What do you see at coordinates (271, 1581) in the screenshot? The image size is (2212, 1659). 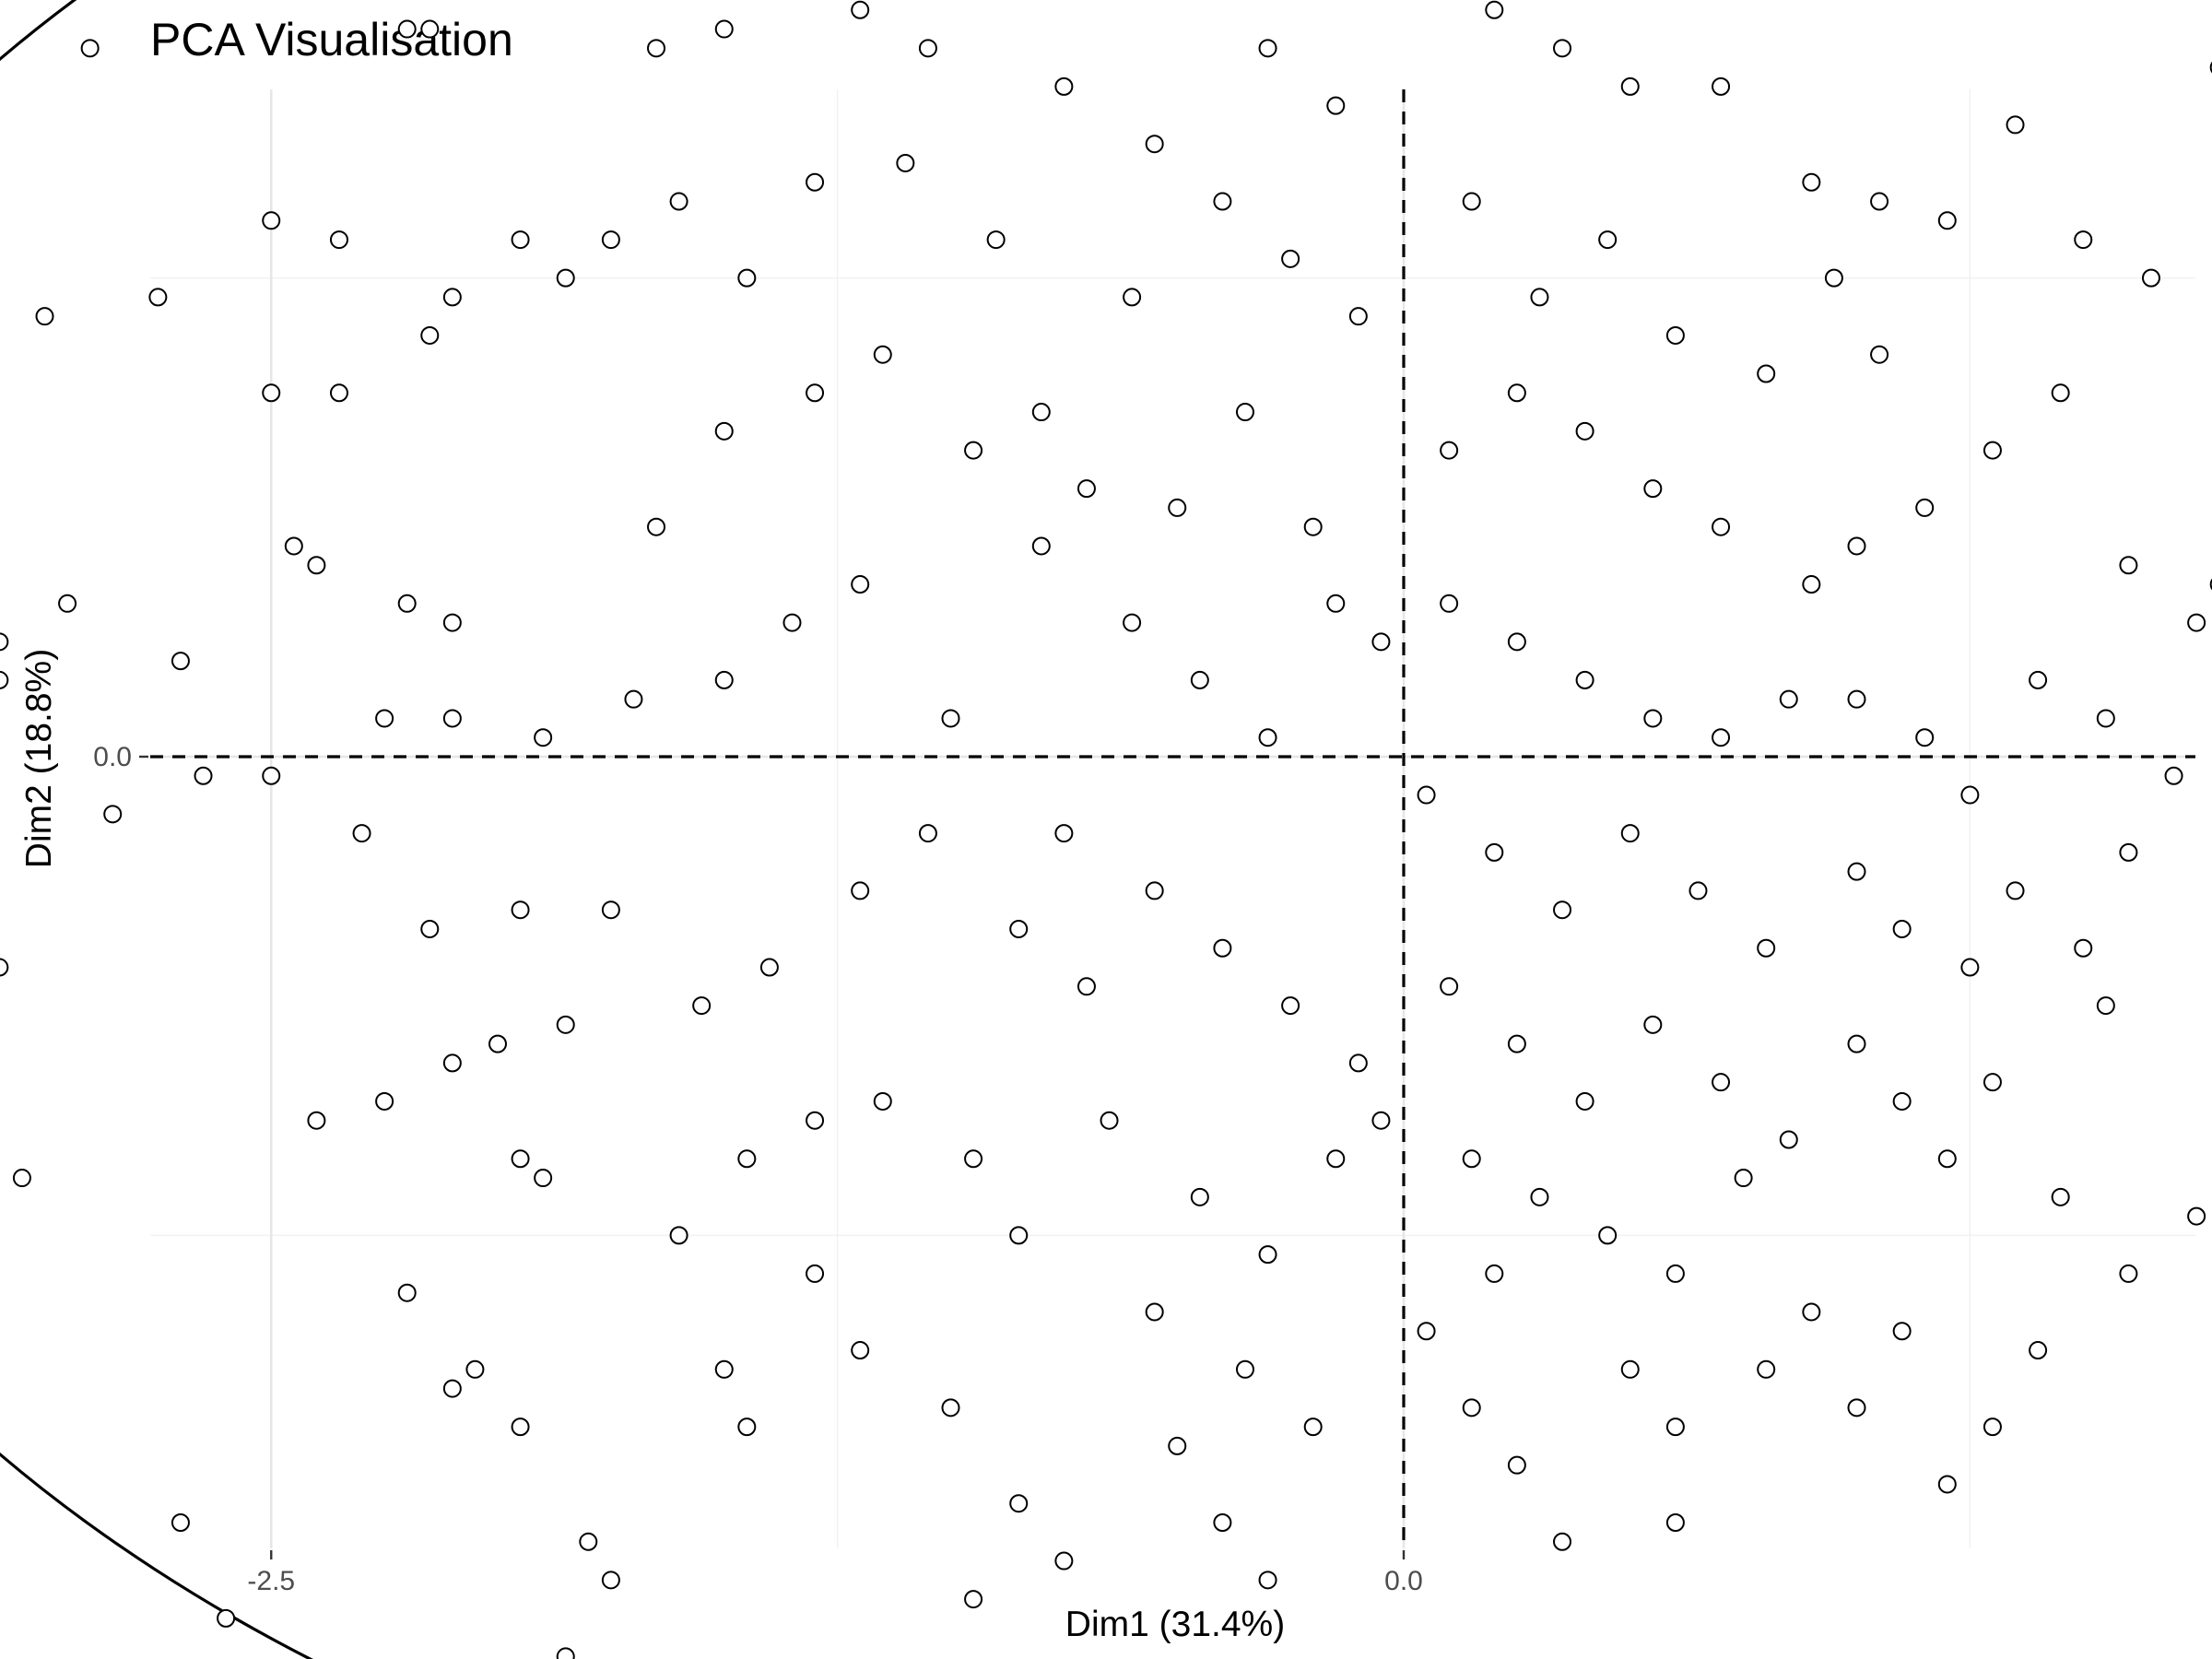 I see `x-tick-label: -2.5` at bounding box center [271, 1581].